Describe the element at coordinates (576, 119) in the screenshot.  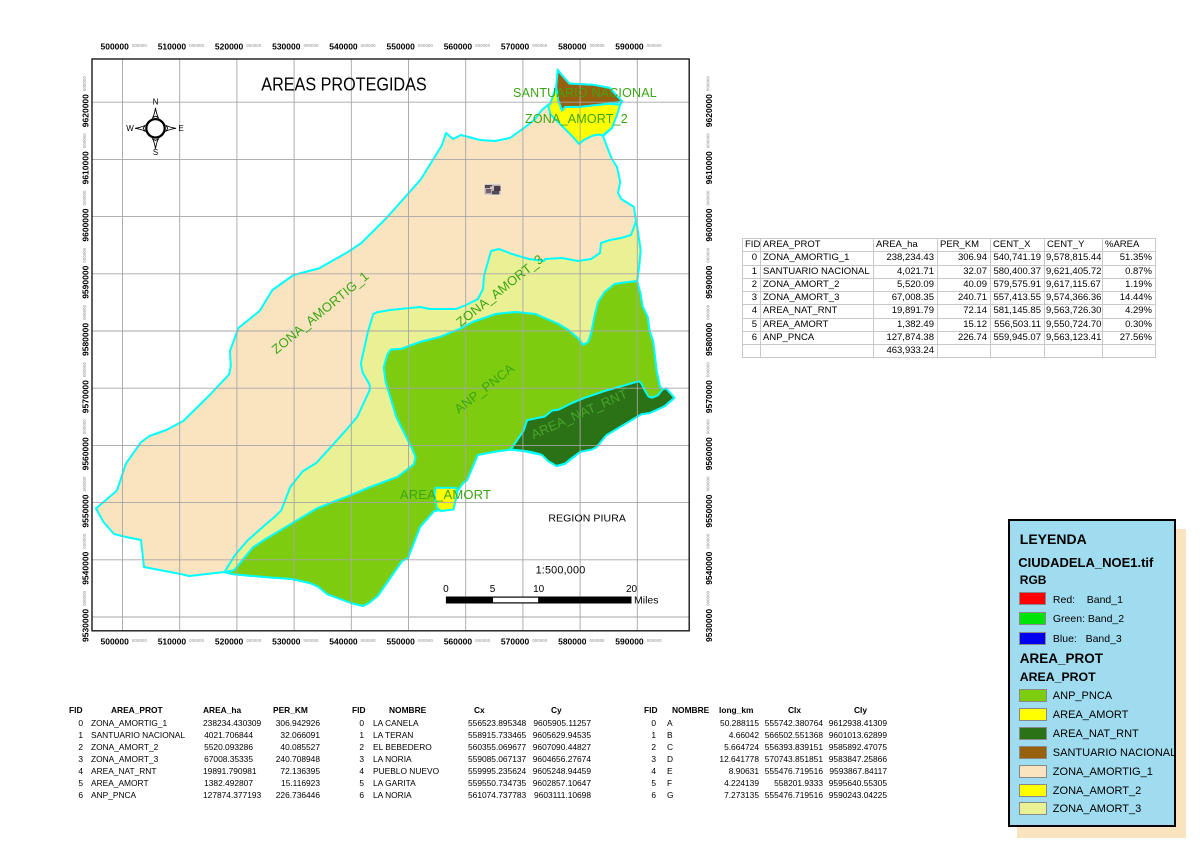
I see `svg-text: ZONA_AMORT_2` at that location.